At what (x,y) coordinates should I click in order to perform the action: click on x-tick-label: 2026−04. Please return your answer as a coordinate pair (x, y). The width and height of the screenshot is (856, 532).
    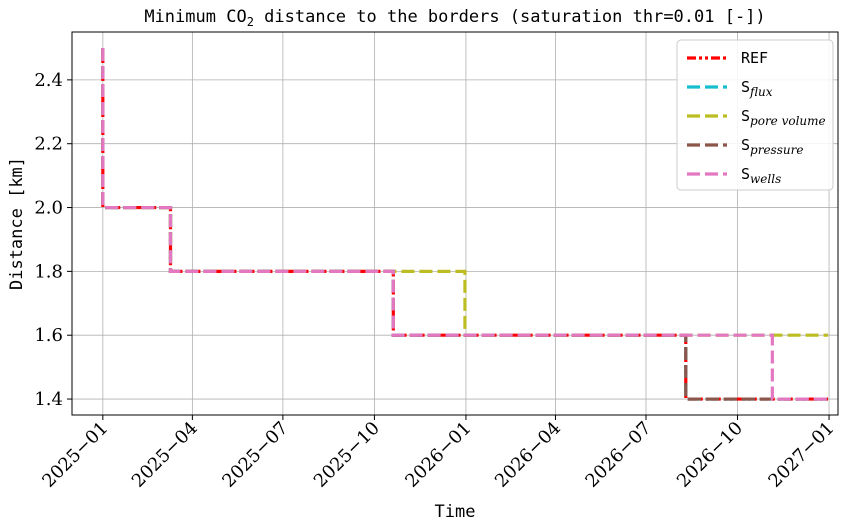
    Looking at the image, I should click on (528, 455).